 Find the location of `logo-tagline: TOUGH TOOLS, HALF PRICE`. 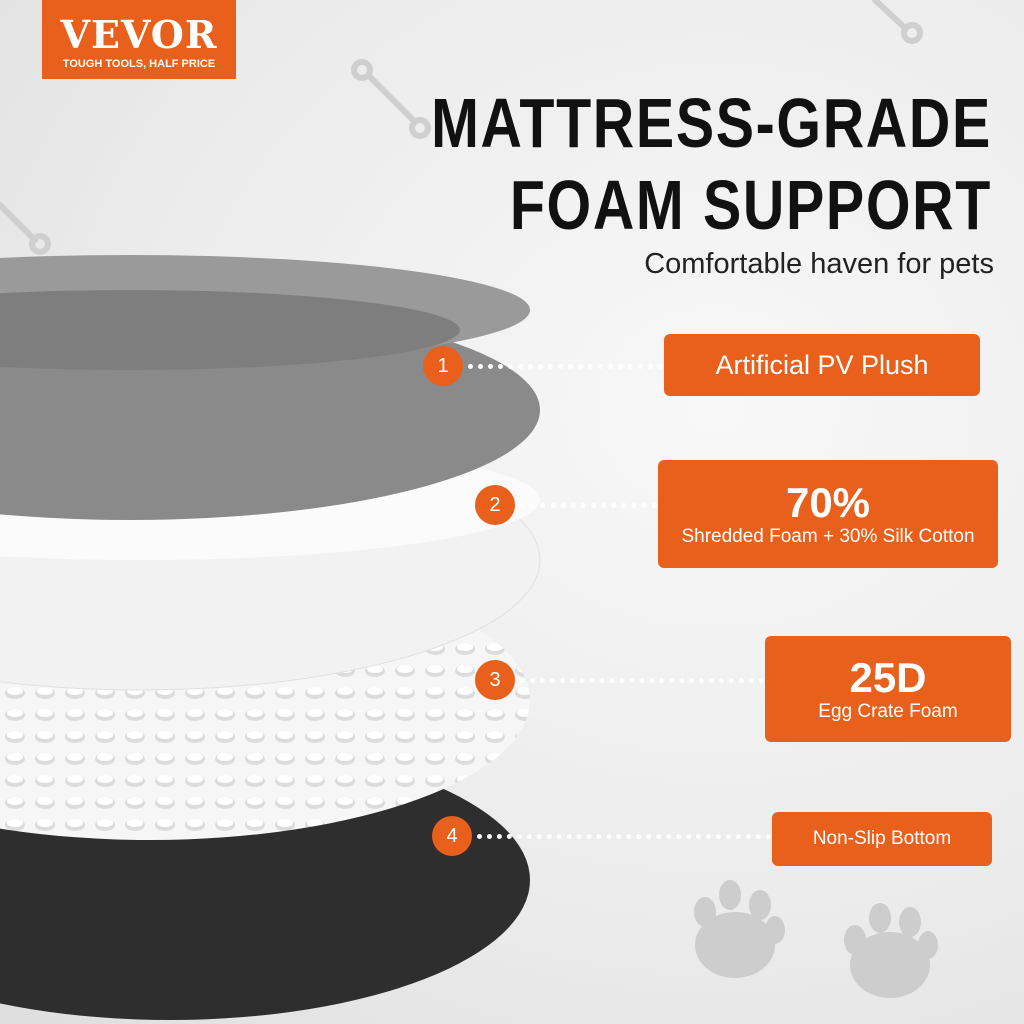

logo-tagline: TOUGH TOOLS, HALF PRICE is located at coordinates (139, 64).